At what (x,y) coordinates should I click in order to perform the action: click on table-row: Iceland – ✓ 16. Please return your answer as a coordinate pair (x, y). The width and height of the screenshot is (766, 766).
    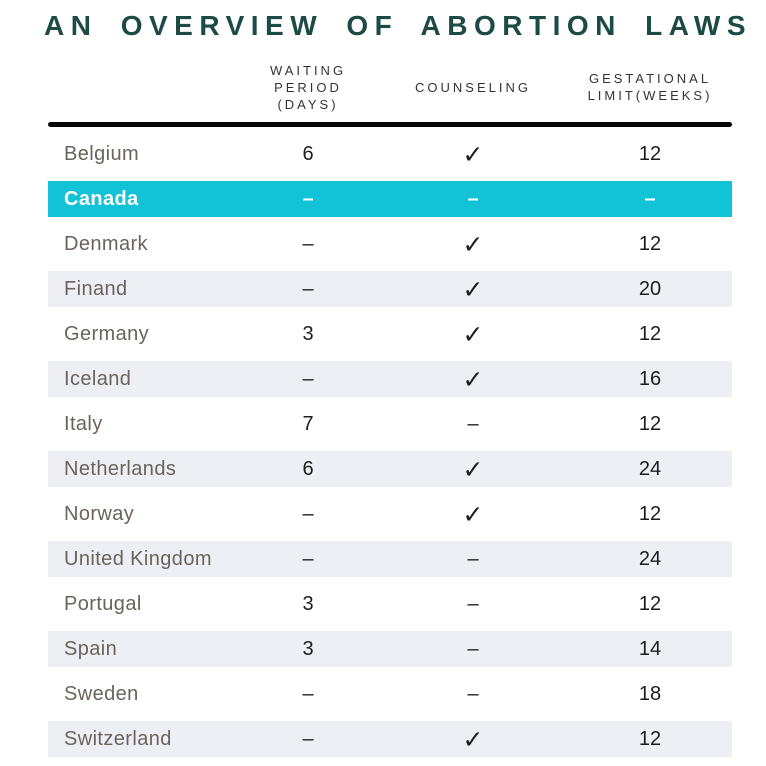
    Looking at the image, I should click on (390, 379).